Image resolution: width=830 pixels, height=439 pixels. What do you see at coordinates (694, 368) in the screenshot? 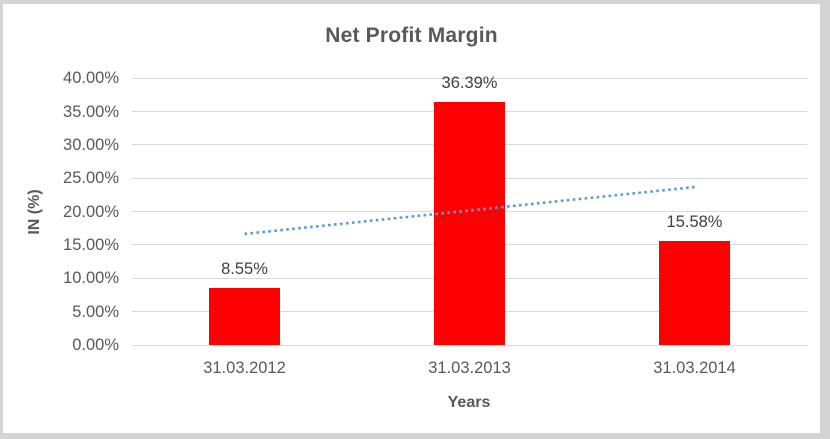
I see `x-axis-tick-label: 31.03.2014` at bounding box center [694, 368].